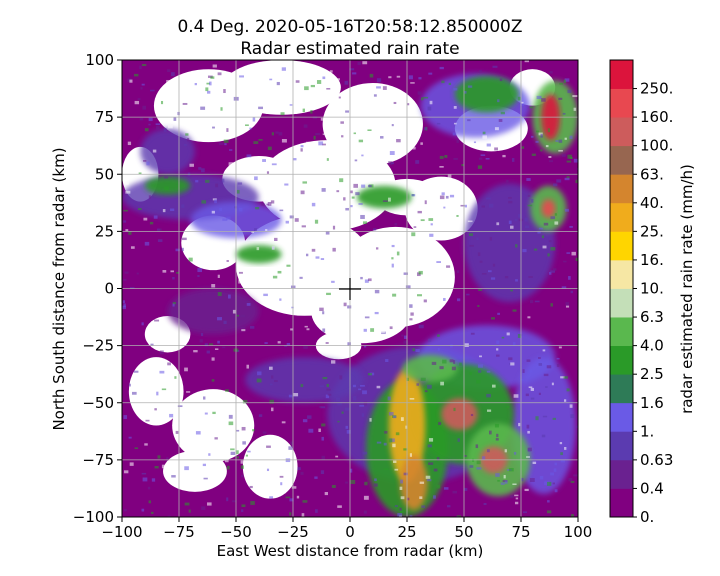 This screenshot has height=576, width=720. What do you see at coordinates (459, 414) in the screenshot?
I see `rain-core` at bounding box center [459, 414].